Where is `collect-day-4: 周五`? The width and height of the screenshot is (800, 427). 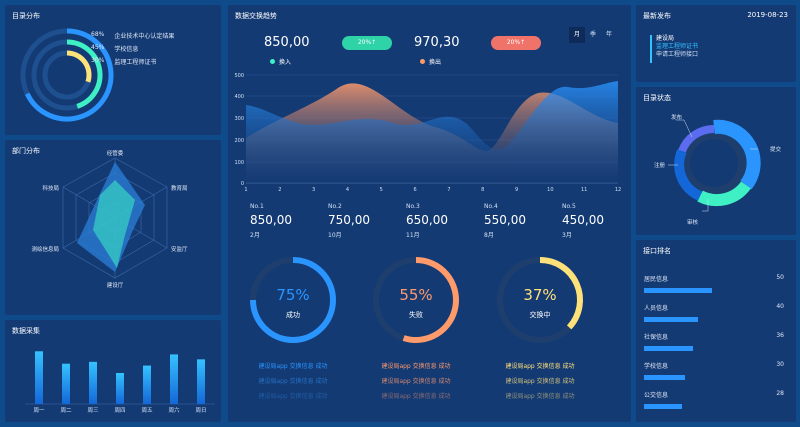 collect-day-4: 周五 is located at coordinates (147, 410).